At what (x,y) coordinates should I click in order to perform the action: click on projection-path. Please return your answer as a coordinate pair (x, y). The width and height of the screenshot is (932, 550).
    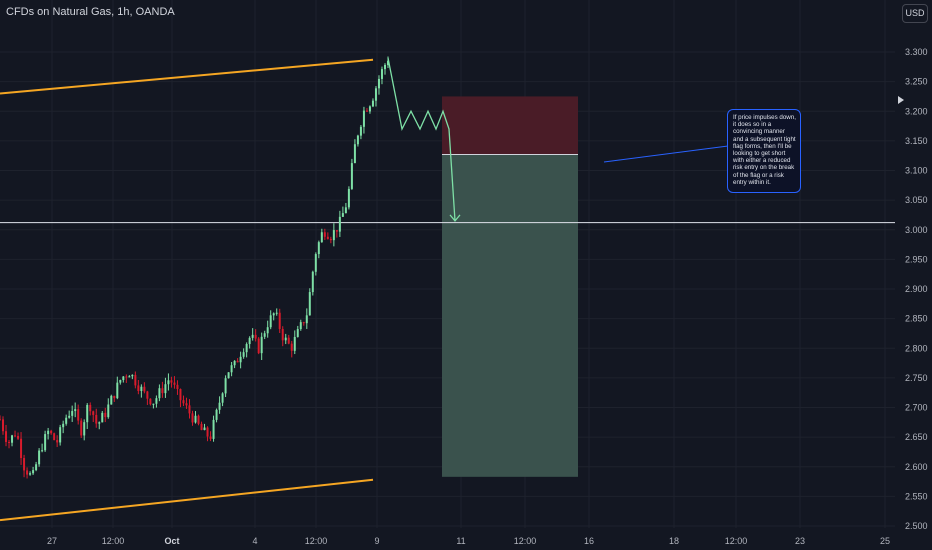
    Looking at the image, I should click on (421, 139).